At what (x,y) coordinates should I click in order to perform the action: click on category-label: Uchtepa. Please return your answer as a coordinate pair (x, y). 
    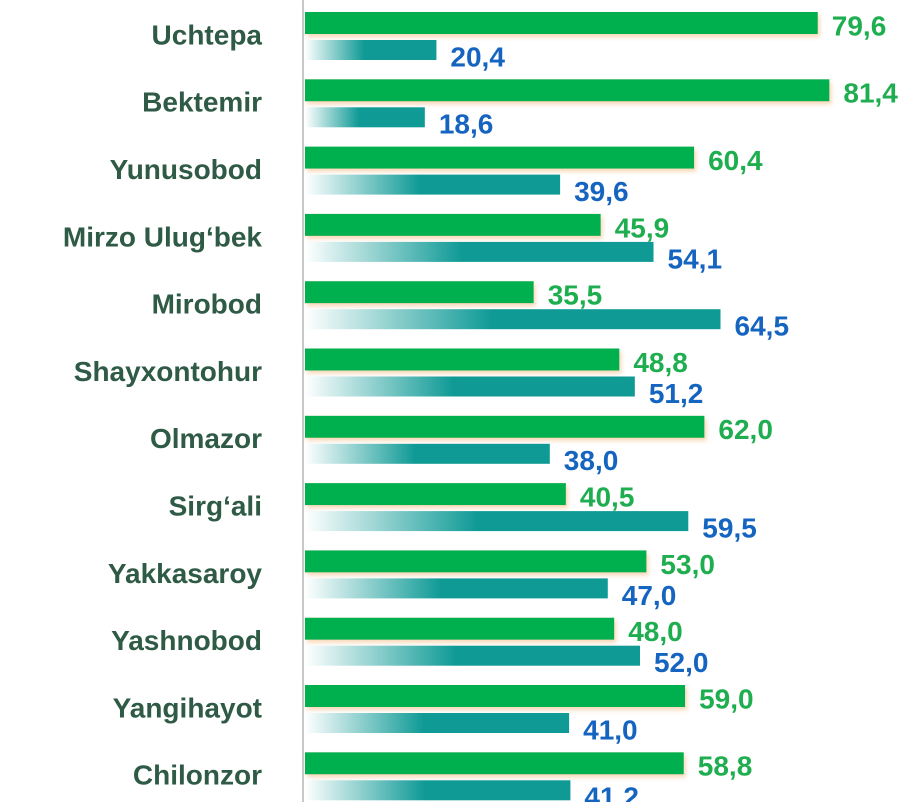
    Looking at the image, I should click on (207, 34).